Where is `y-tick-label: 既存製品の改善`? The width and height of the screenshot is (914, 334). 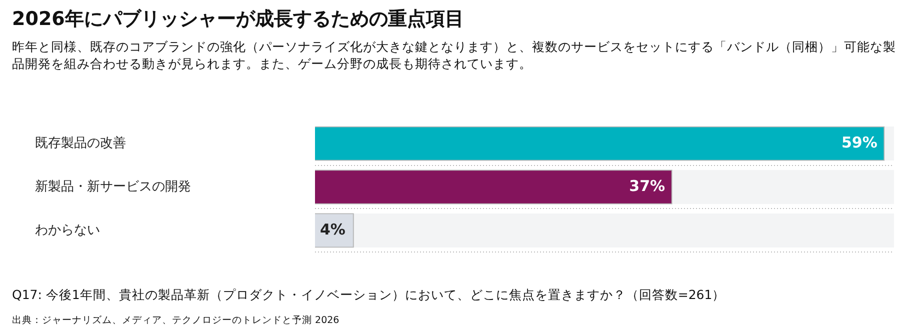
y-tick-label: 既存製品の改善 is located at coordinates (80, 142).